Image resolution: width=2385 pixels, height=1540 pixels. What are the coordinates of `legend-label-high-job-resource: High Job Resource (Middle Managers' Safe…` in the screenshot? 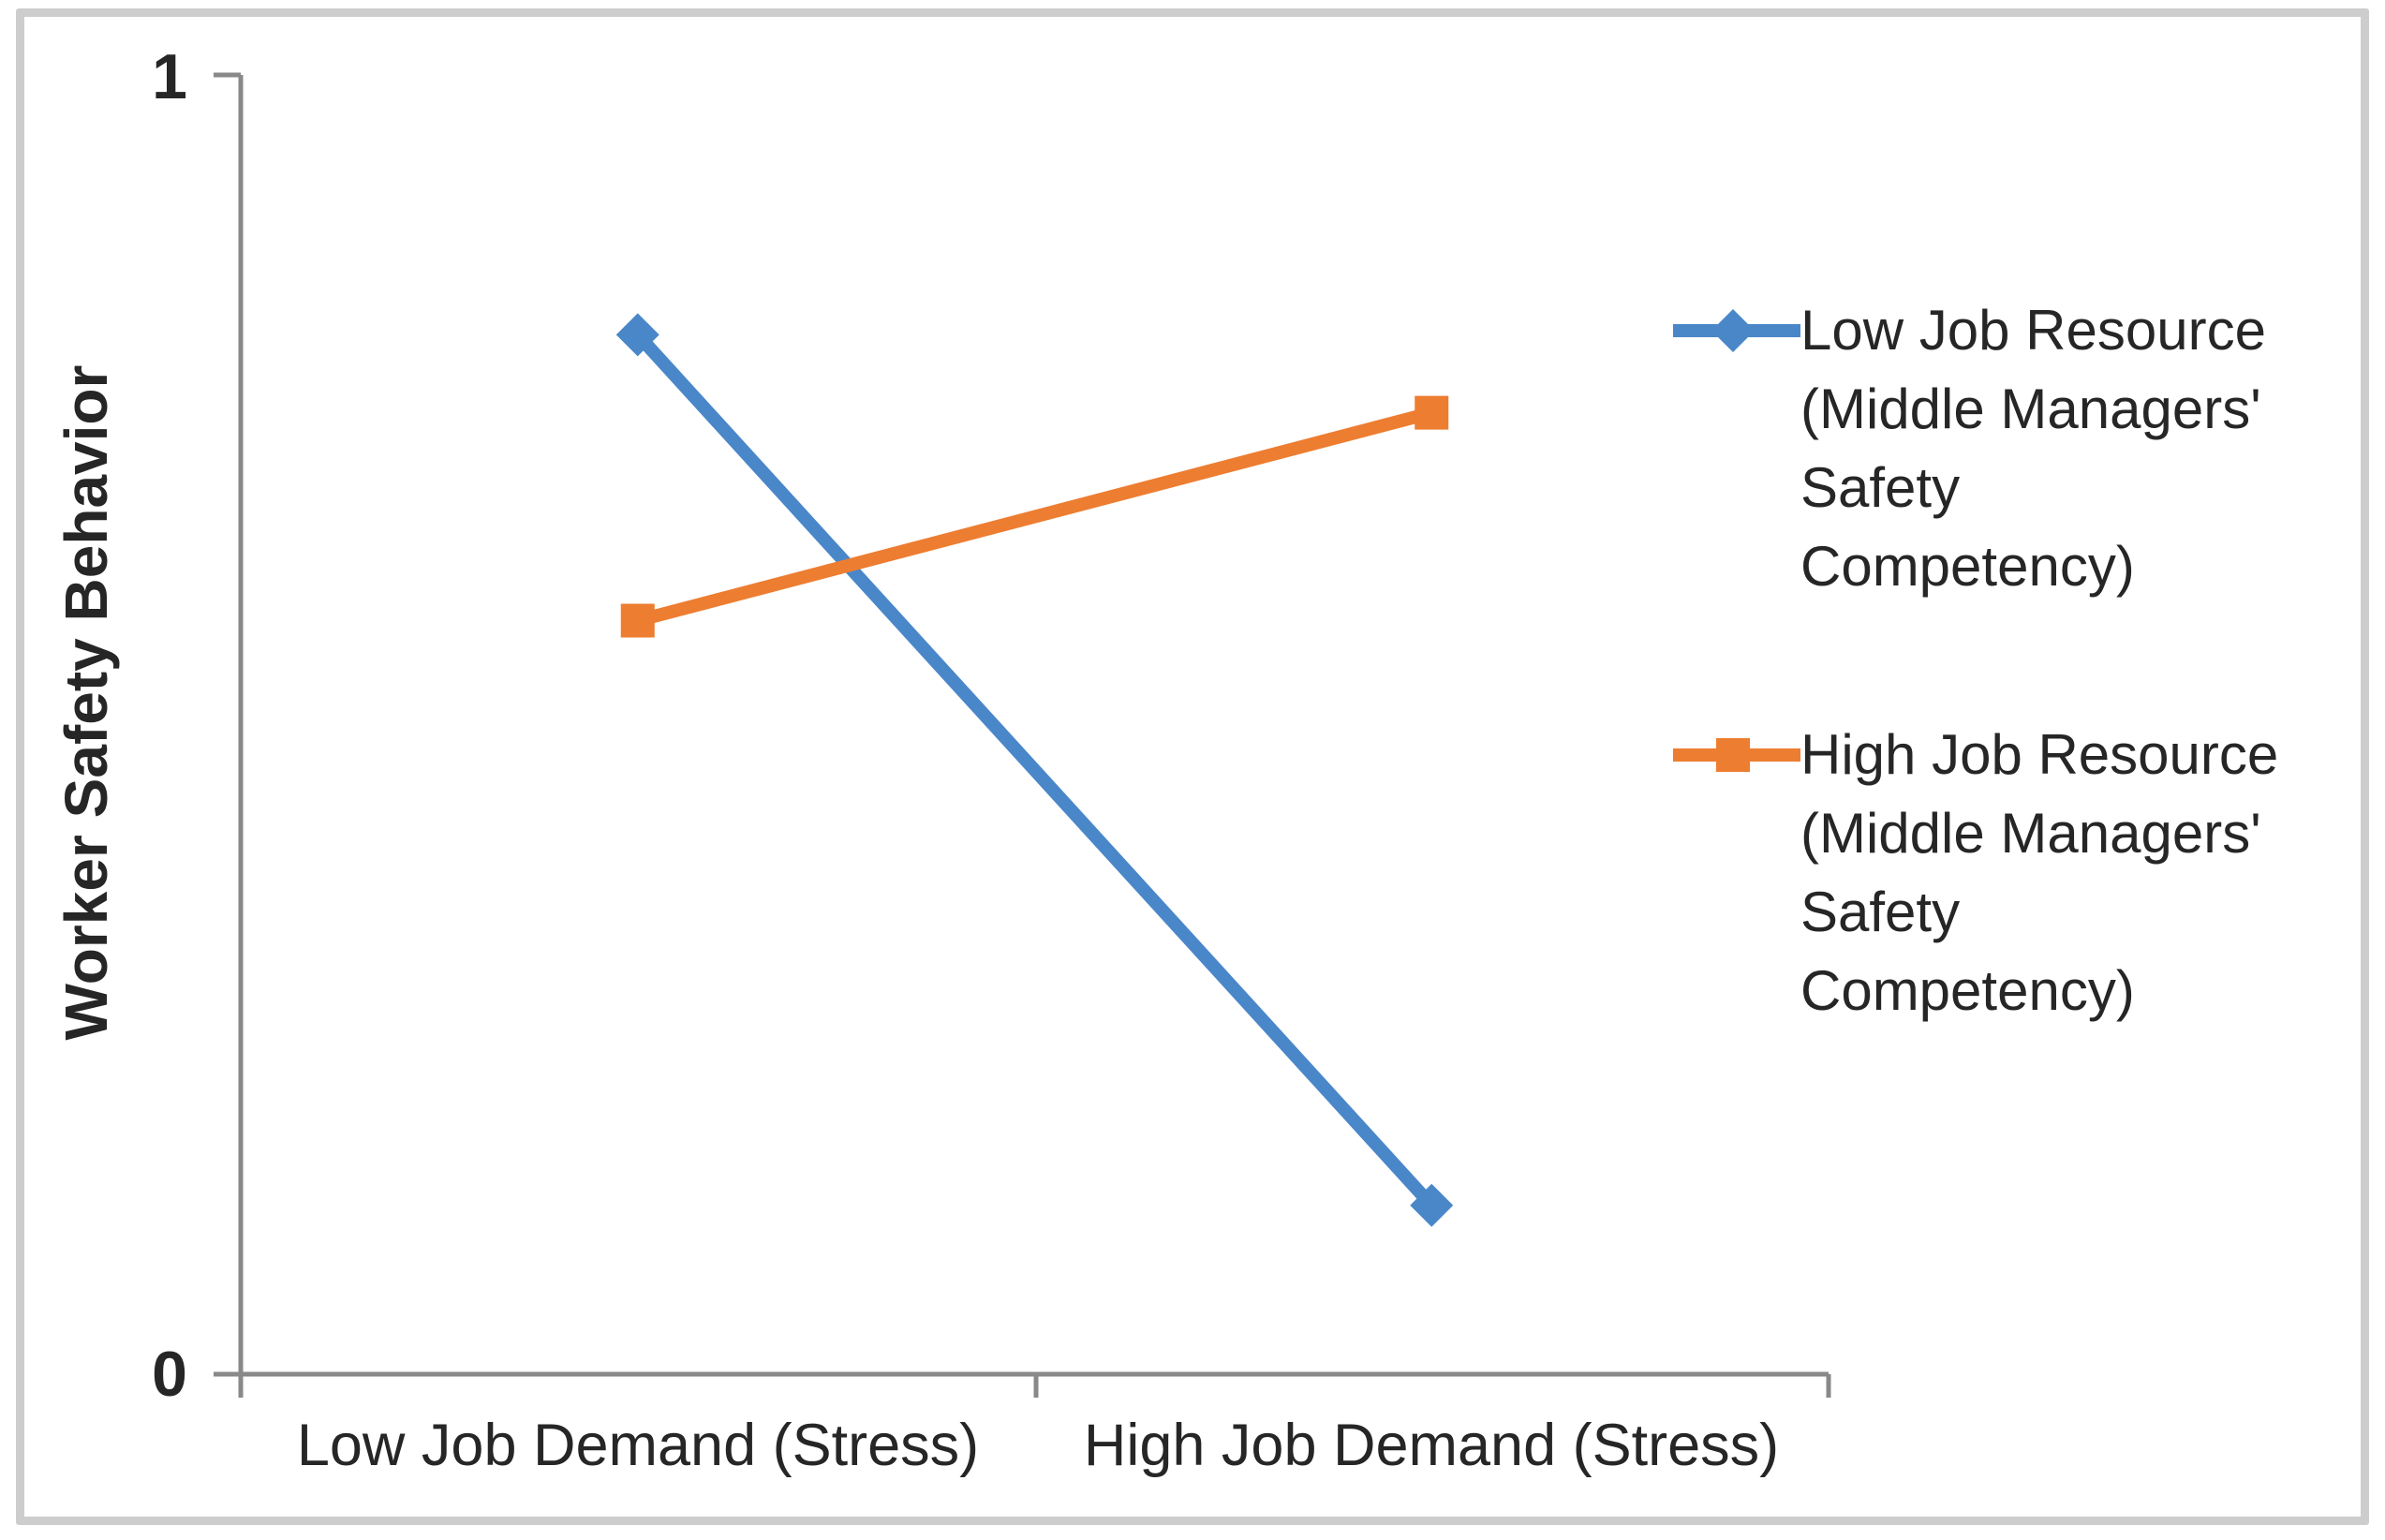 It's located at (2040, 872).